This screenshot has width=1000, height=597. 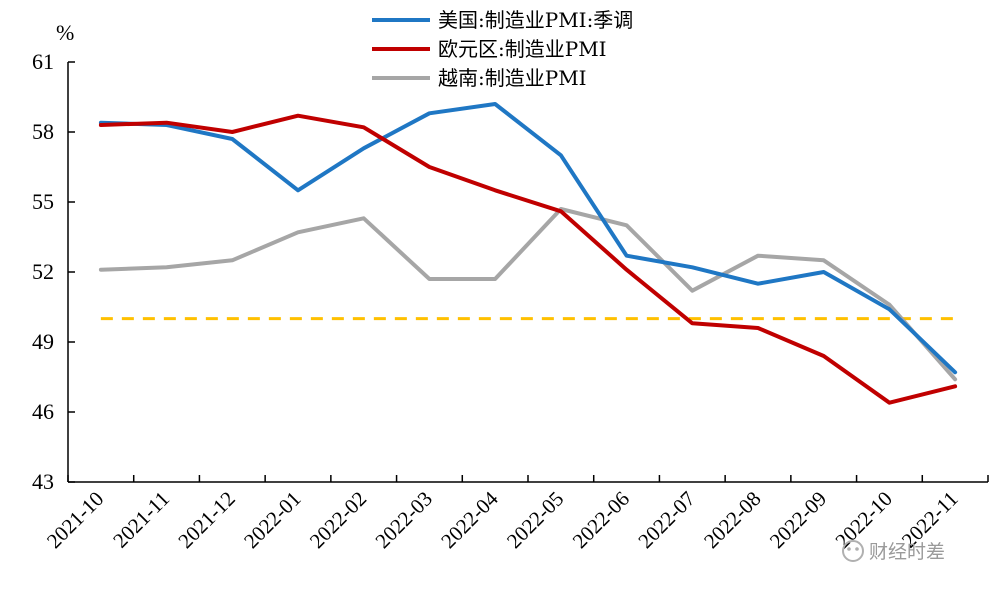 I want to click on y-tick-label: 58, so click(x=43, y=131).